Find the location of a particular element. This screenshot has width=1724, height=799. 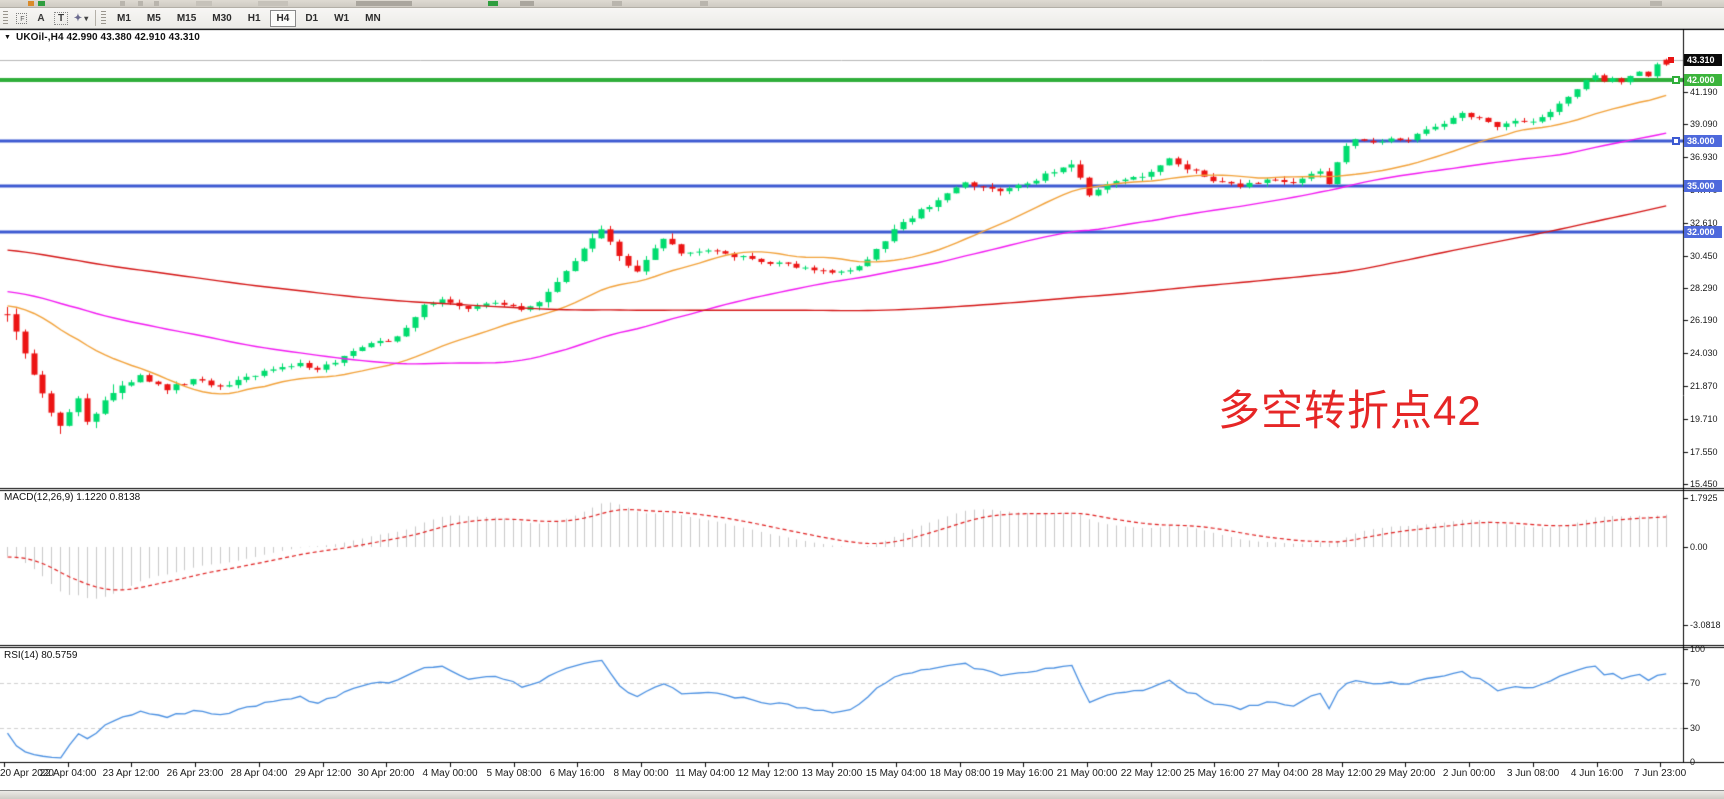

chart-toolbar: F A T ✦ ▾ M1 M5 M15 M30 H1 H4 D1 W1 MN is located at coordinates (862, 18).